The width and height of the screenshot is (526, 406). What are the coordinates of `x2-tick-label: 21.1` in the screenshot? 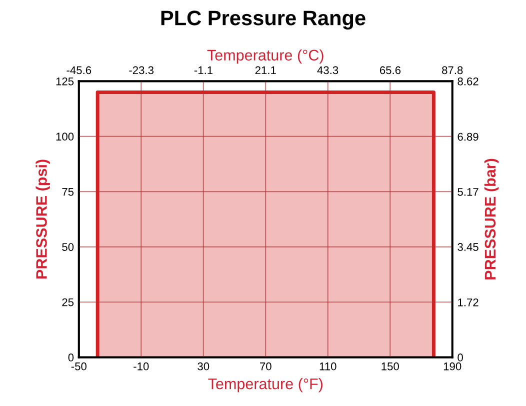 It's located at (265, 70).